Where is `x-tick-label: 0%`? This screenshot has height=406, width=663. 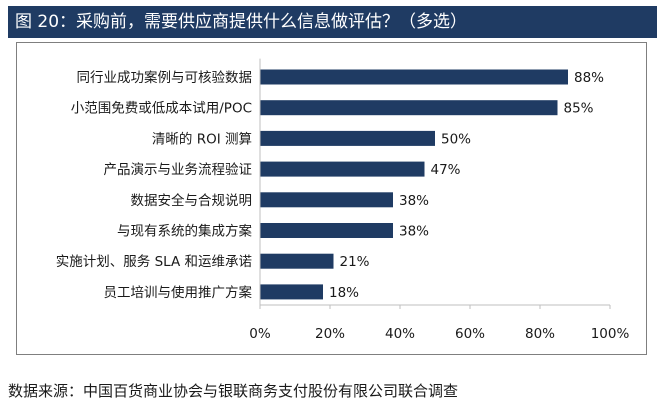
x-tick-label: 0% is located at coordinates (260, 334).